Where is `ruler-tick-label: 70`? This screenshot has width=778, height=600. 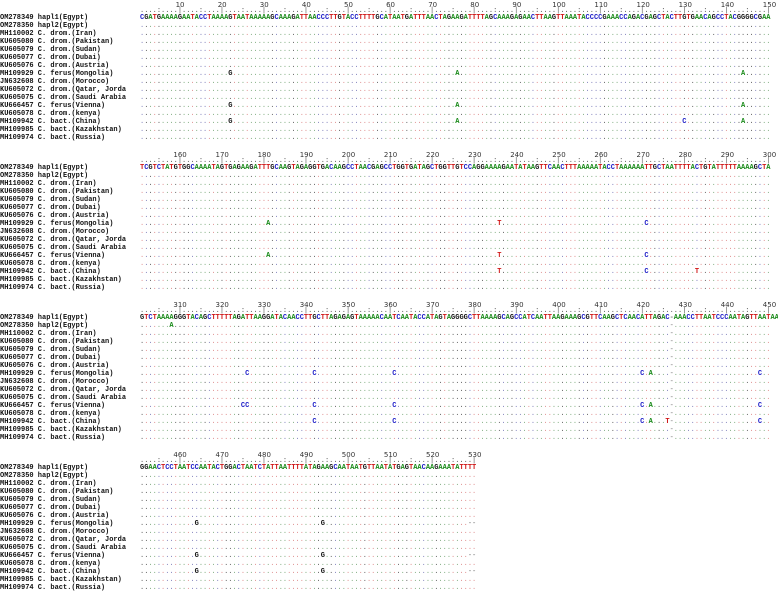
ruler-tick-label: 70 is located at coordinates (433, 5).